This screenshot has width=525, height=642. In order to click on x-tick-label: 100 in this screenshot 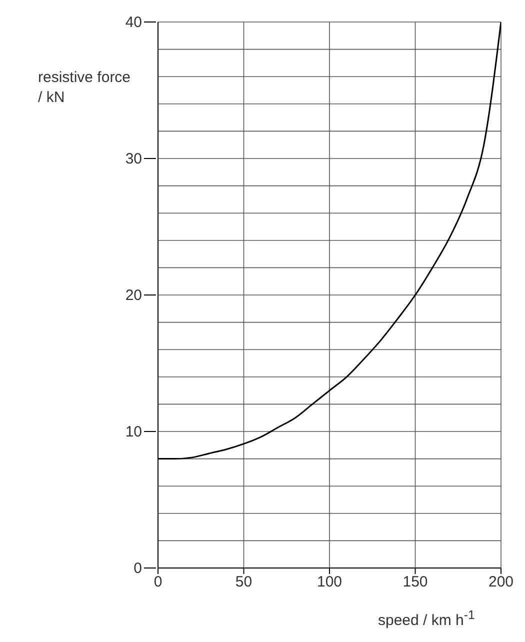, I will do `click(329, 582)`.